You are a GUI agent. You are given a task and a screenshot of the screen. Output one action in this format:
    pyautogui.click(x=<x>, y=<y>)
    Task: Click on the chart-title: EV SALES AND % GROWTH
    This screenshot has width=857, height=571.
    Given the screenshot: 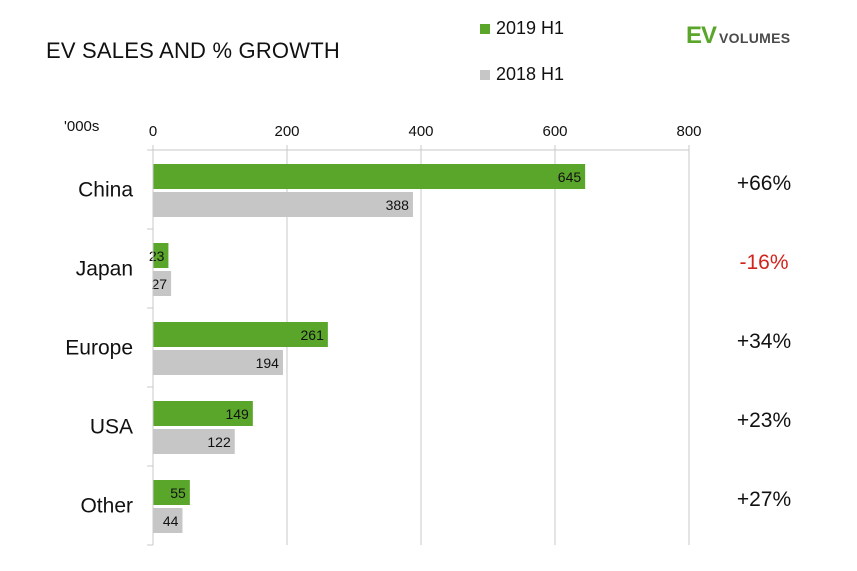 What is the action you would take?
    pyautogui.click(x=193, y=50)
    